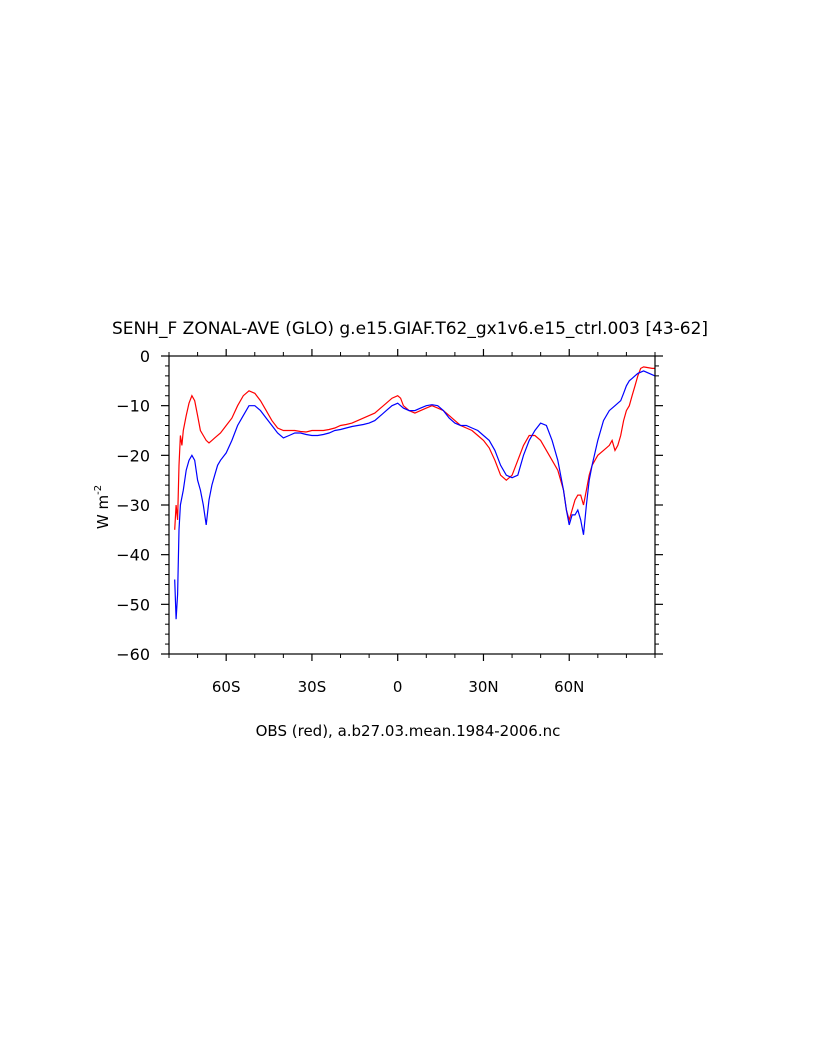  What do you see at coordinates (133, 455) in the screenshot?
I see `y-tick-label: −20` at bounding box center [133, 455].